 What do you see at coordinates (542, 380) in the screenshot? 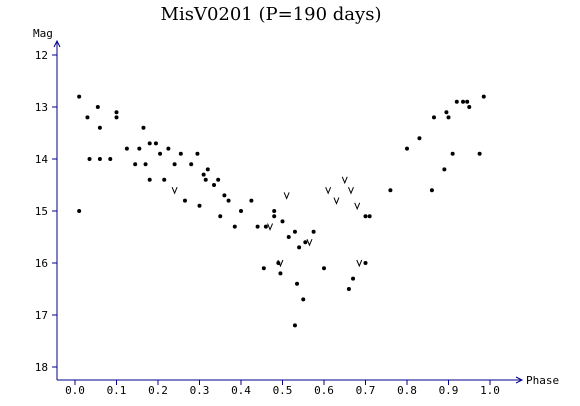
I see `x-axis-label: Phase` at bounding box center [542, 380].